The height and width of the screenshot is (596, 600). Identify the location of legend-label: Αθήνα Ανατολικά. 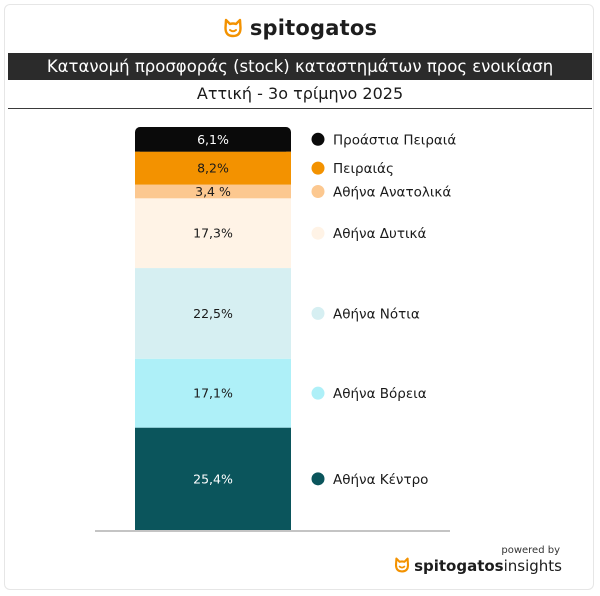
(392, 192).